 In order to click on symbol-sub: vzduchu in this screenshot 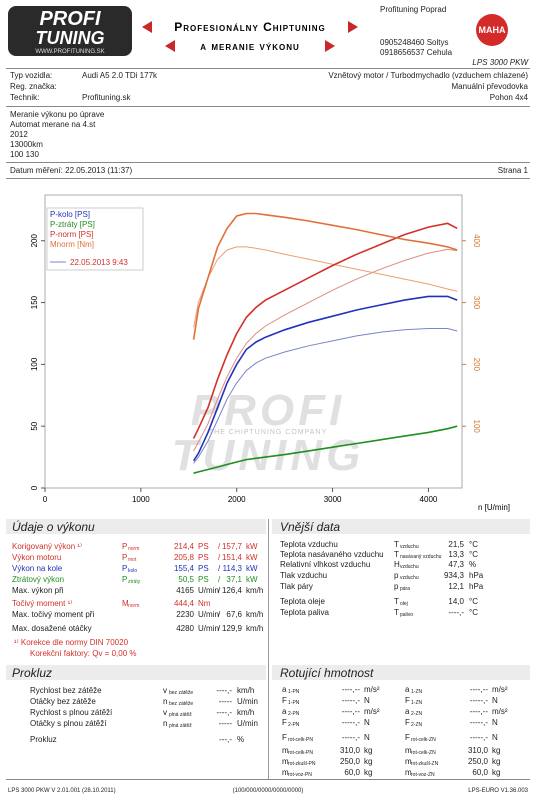, I will do `click(409, 567)`.